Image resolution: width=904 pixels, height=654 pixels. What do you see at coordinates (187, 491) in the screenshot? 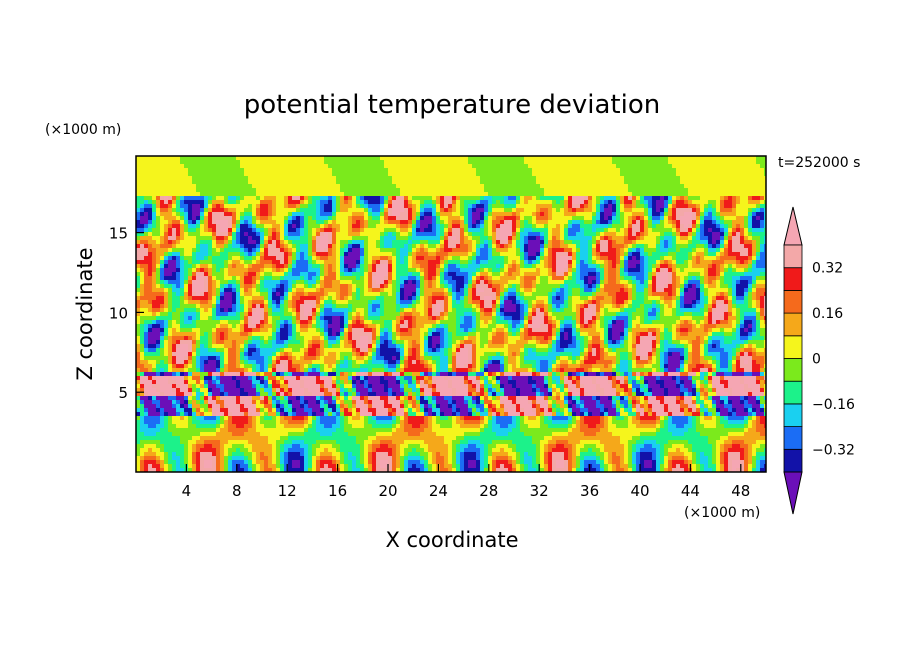
I see `x-tick-label: 4` at bounding box center [187, 491].